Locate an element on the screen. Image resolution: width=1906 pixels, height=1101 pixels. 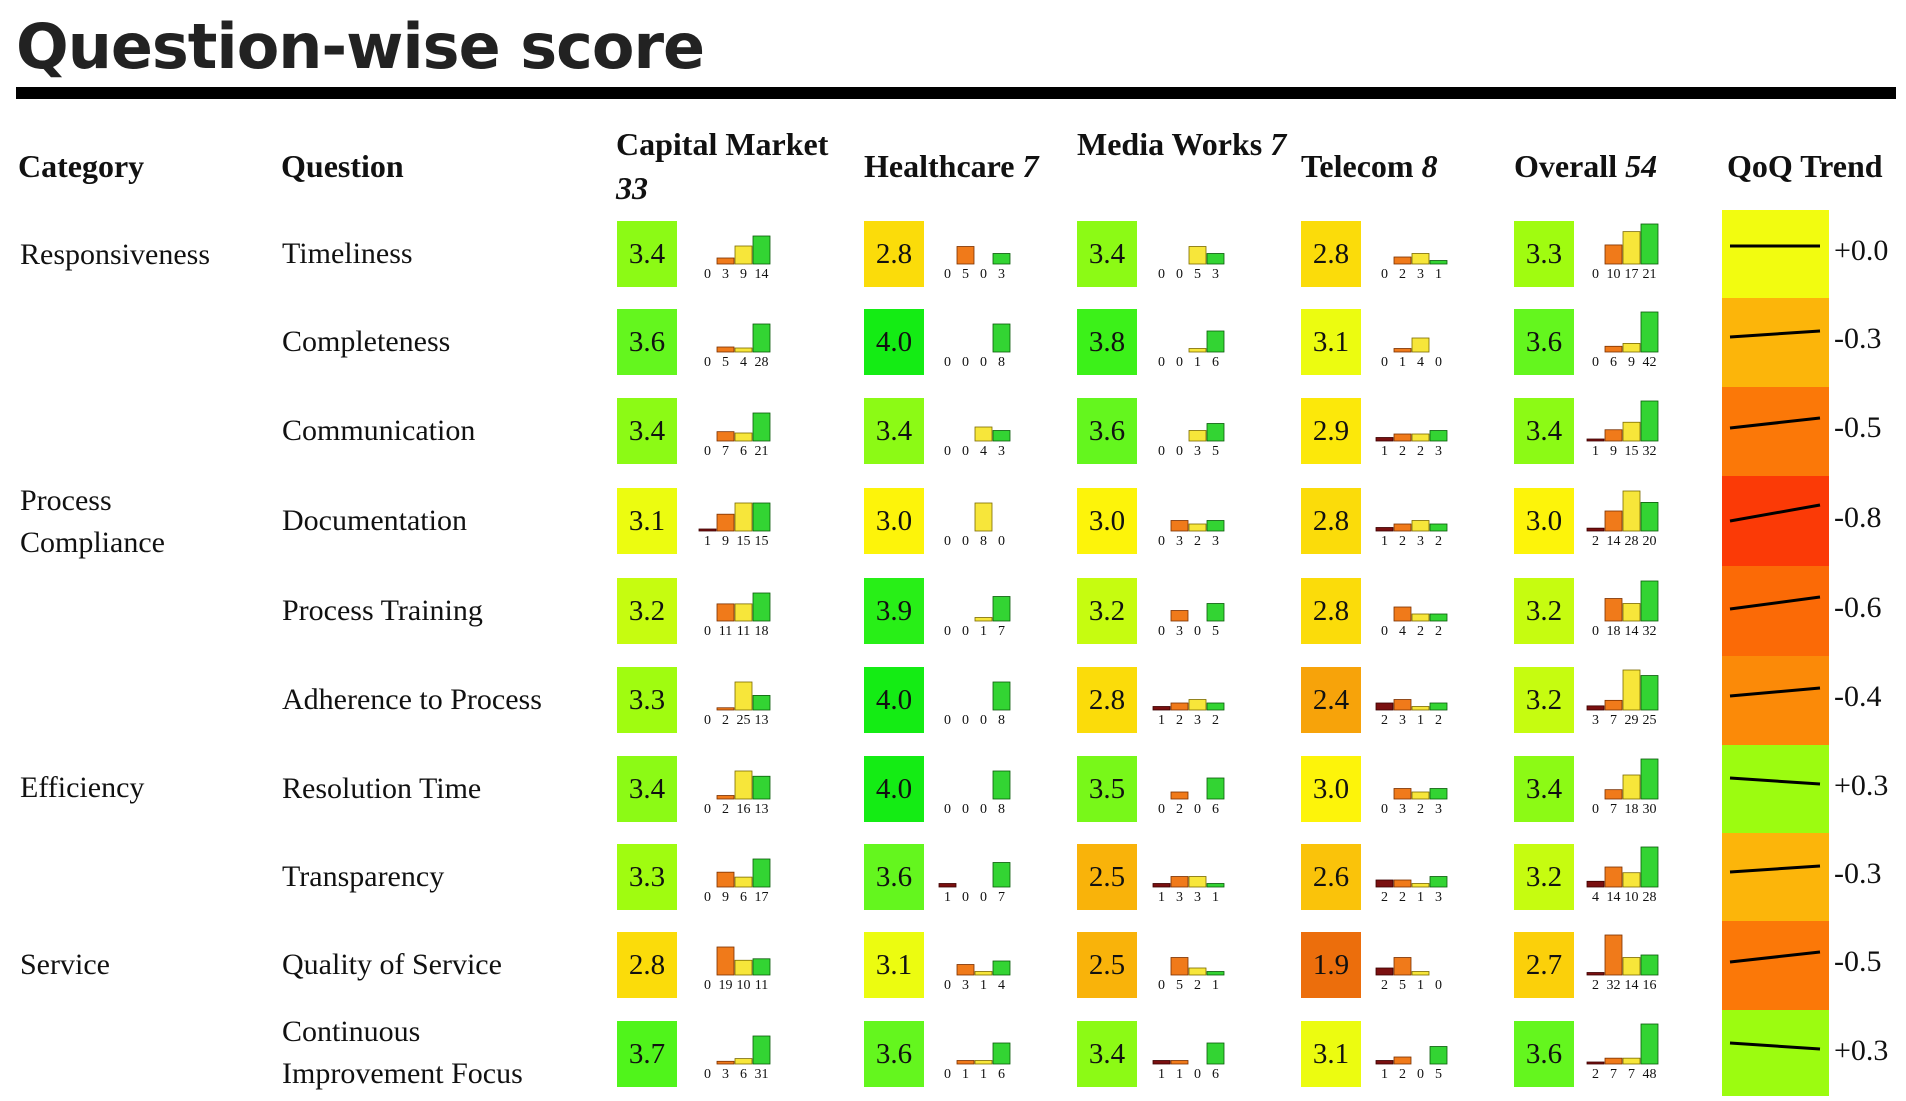
distribution-count: 9 is located at coordinates (743, 274).